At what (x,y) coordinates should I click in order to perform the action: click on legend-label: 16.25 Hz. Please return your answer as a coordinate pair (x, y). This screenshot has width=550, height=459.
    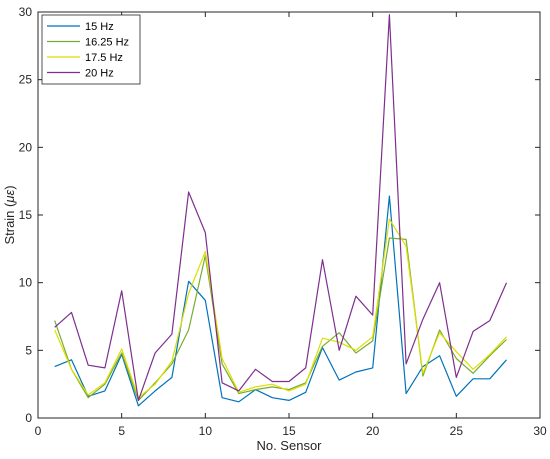
    Looking at the image, I should click on (107, 43).